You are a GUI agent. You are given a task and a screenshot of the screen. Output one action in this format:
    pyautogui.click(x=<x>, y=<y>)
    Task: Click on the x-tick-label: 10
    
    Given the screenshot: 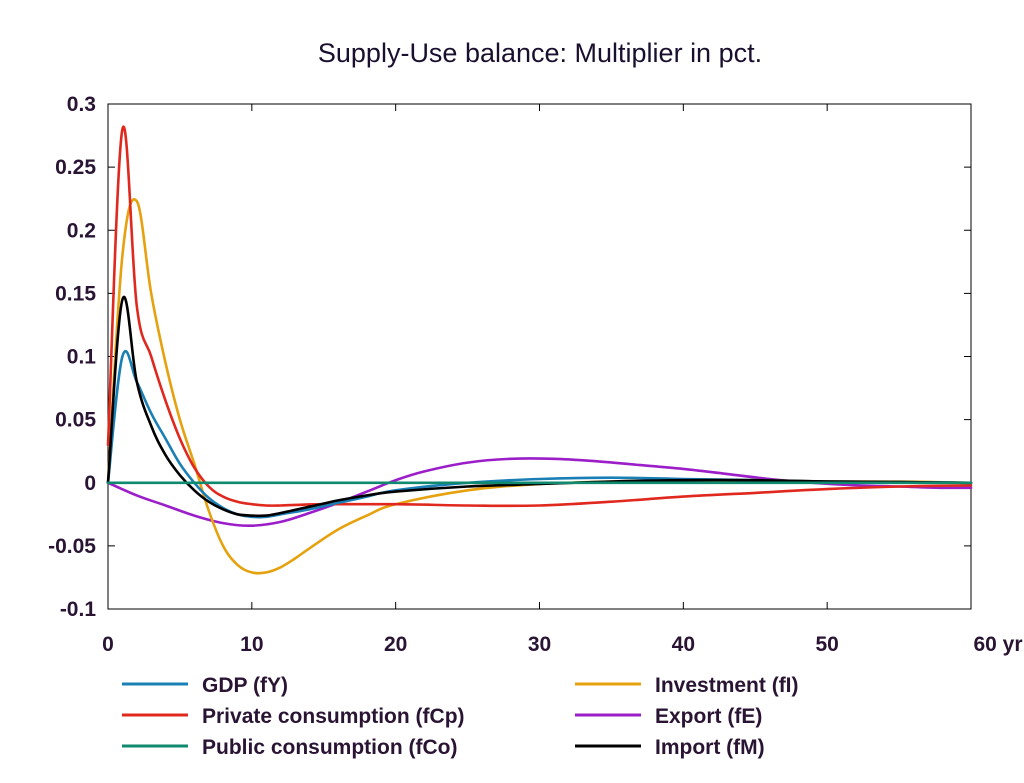 What is the action you would take?
    pyautogui.click(x=251, y=644)
    